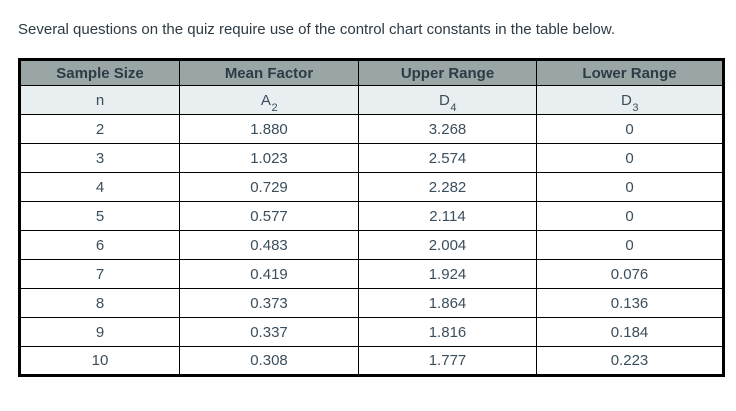 The width and height of the screenshot is (736, 411). Describe the element at coordinates (99, 245) in the screenshot. I see `table-cell: 6` at that location.